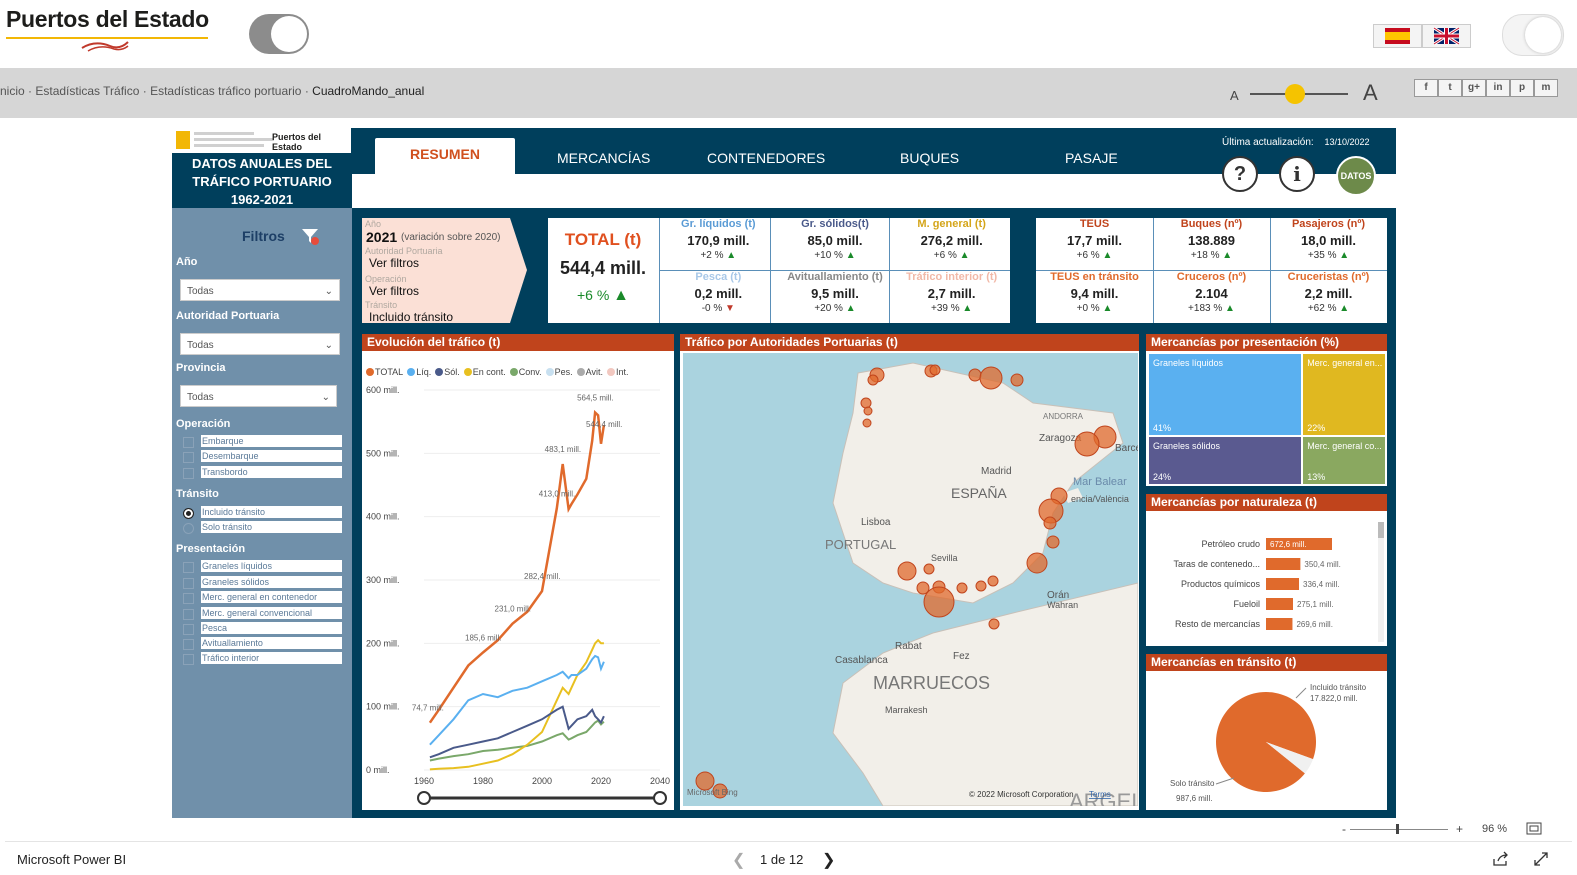  What do you see at coordinates (1344, 460) in the screenshot?
I see `treemap-cell: Merc. general co... 13%` at bounding box center [1344, 460].